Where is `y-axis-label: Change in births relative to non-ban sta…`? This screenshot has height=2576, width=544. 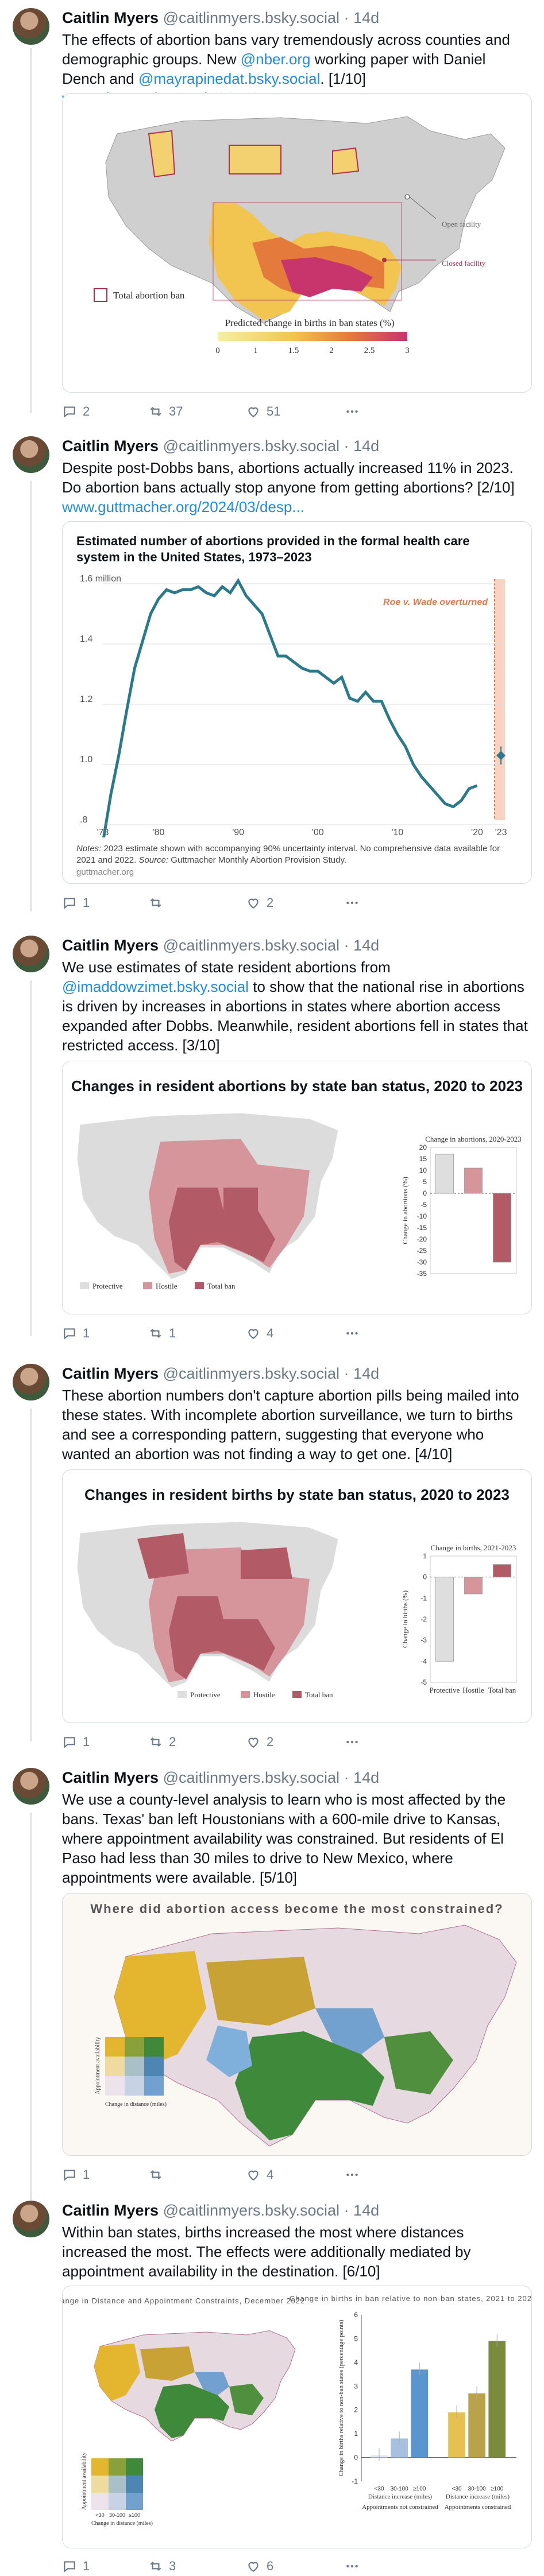 y-axis-label: Change in births relative to non-ban sta… is located at coordinates (341, 2397).